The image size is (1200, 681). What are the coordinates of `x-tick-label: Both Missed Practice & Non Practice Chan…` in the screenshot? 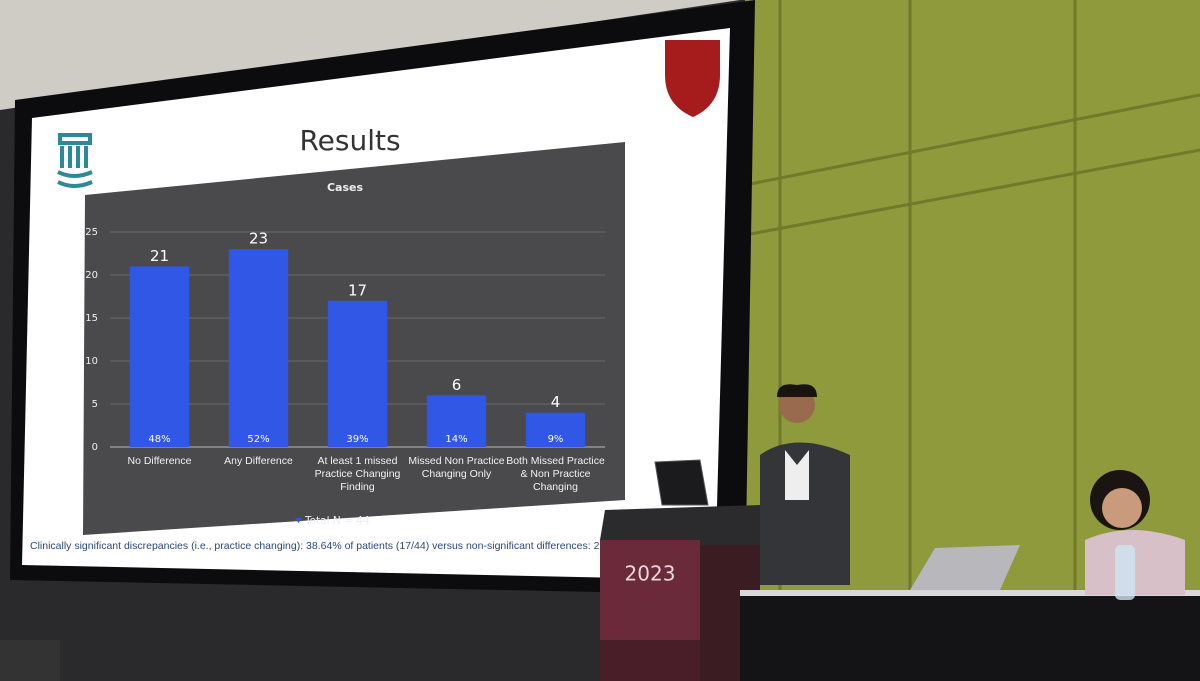 It's located at (555, 474).